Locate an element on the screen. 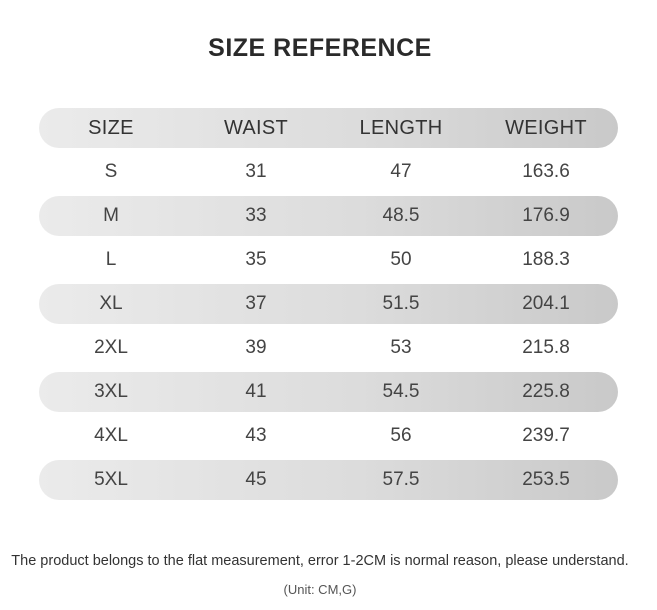 This screenshot has height=610, width=657. length-cell: 57.5 is located at coordinates (401, 479).